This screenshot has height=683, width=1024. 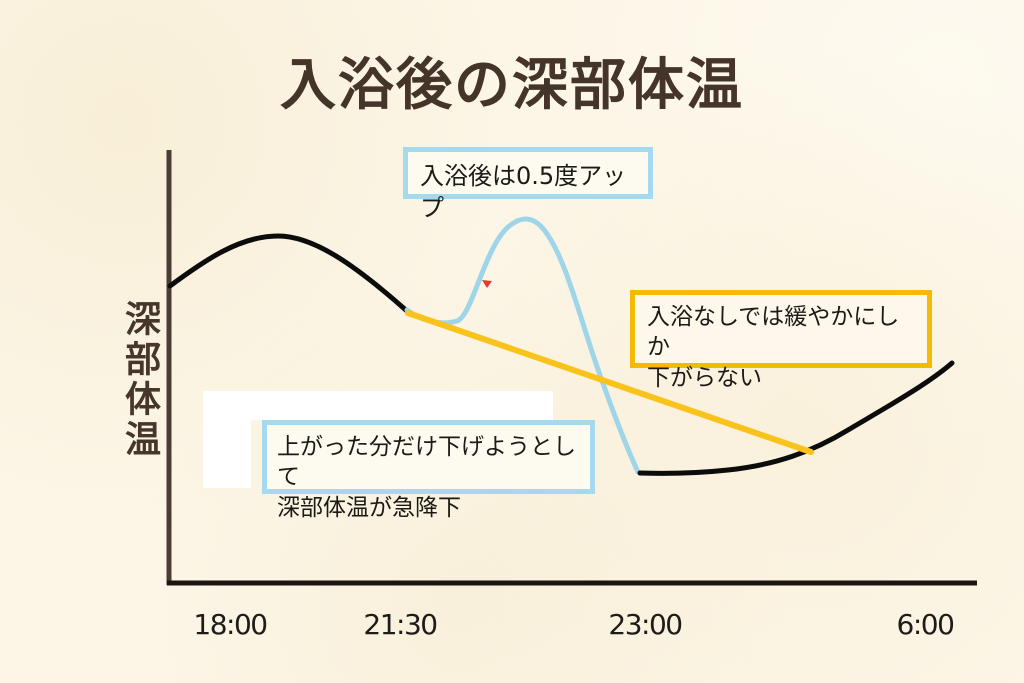 What do you see at coordinates (139, 380) in the screenshot?
I see `y-axis-label: 深部体温` at bounding box center [139, 380].